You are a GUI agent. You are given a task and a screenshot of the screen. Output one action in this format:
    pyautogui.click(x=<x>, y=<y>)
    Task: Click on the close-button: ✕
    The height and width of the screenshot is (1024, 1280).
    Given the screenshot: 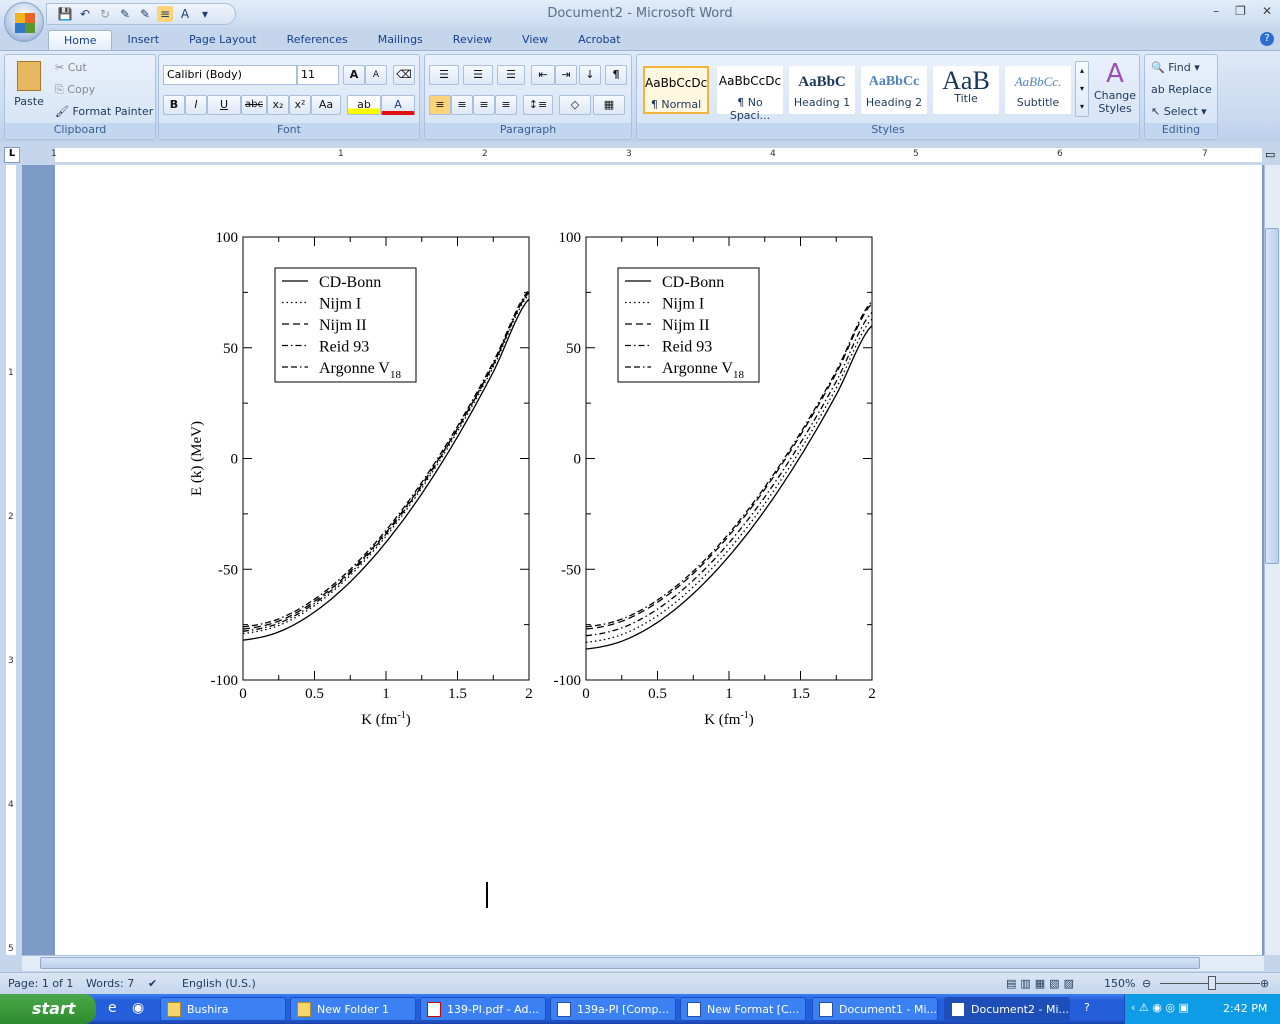 What is the action you would take?
    pyautogui.click(x=1266, y=11)
    